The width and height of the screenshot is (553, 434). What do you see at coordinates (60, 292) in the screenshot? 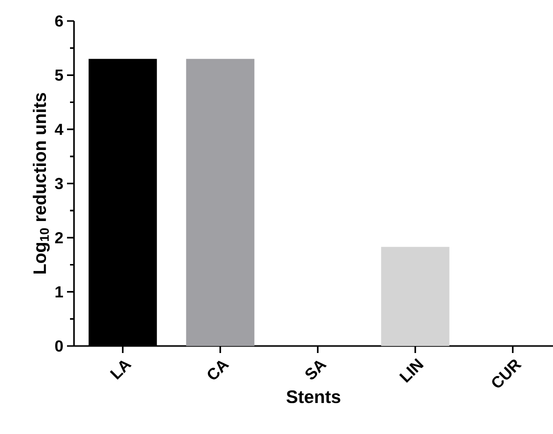
I see `y-tick-label: 1` at bounding box center [60, 292].